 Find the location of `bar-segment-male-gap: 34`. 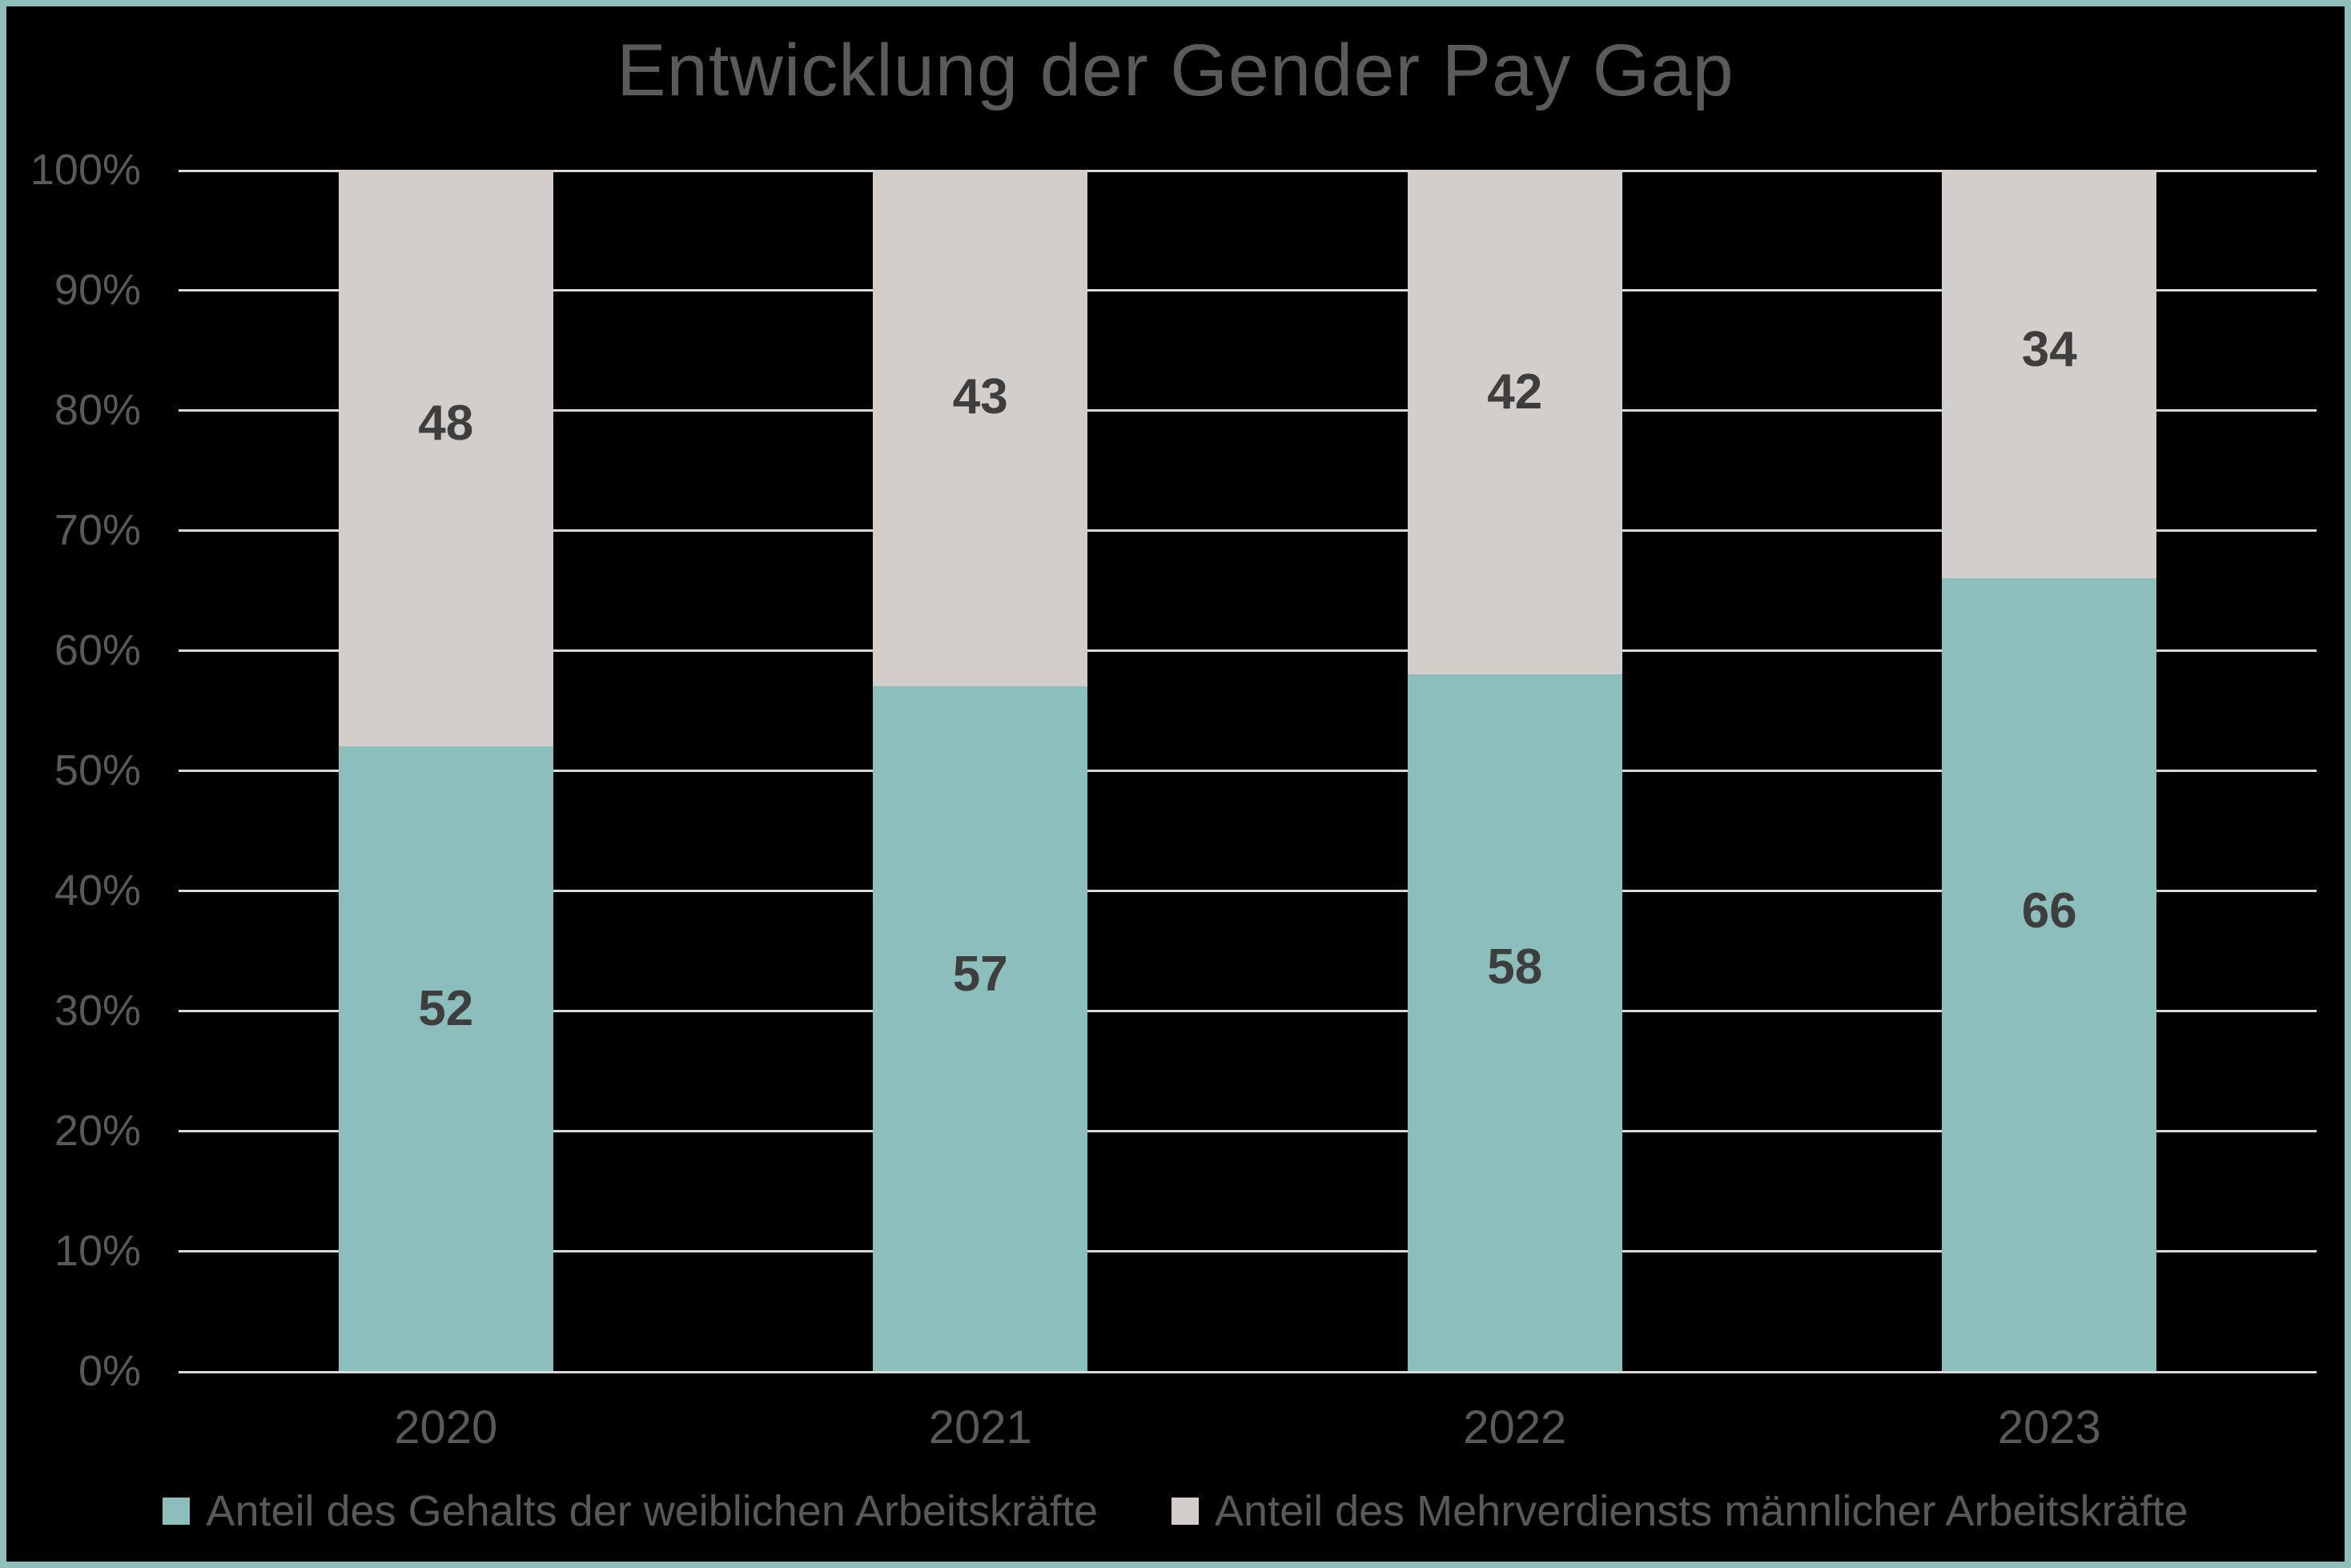

bar-segment-male-gap: 34 is located at coordinates (2049, 374).